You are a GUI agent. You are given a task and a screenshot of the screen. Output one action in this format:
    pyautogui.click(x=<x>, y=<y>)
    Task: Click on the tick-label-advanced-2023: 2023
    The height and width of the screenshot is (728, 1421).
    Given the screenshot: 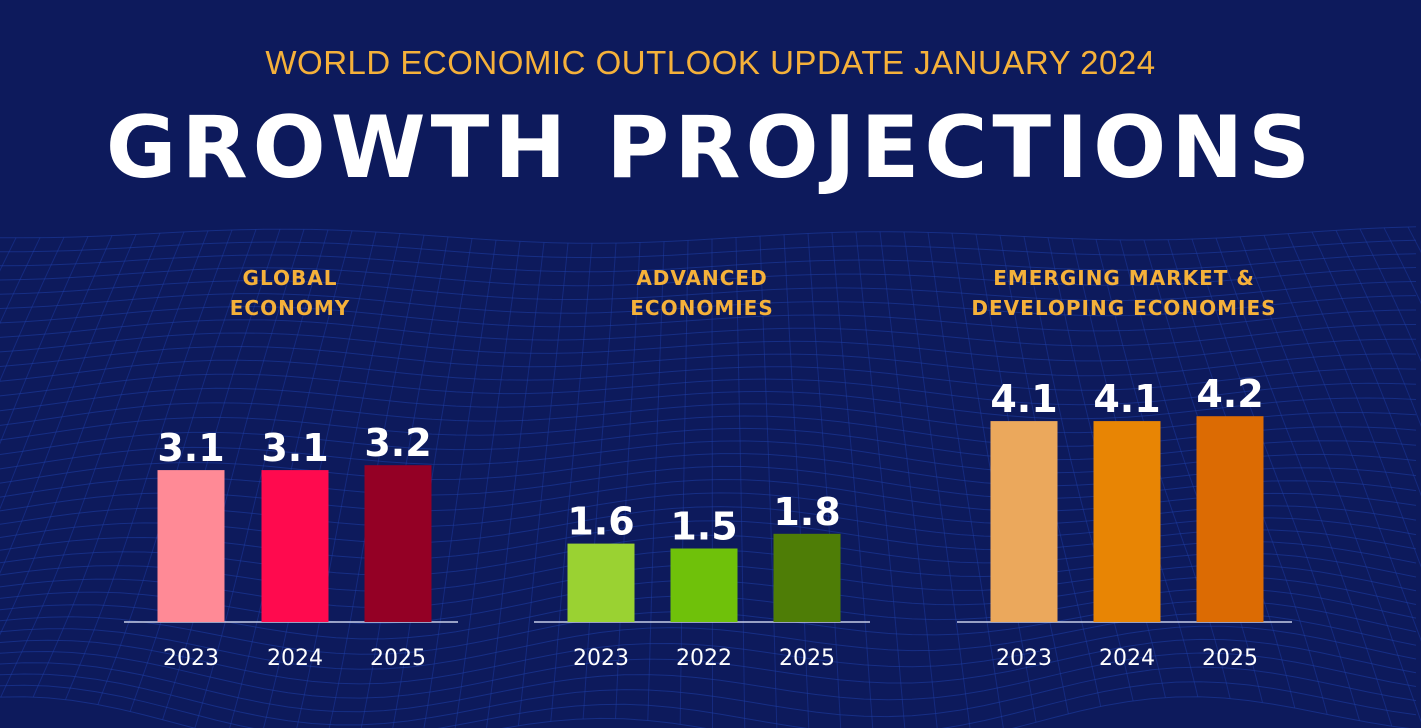 What is the action you would take?
    pyautogui.click(x=601, y=658)
    